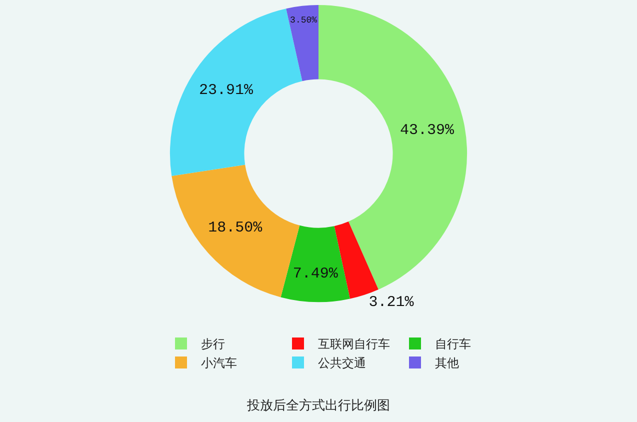 The image size is (637, 422). Describe the element at coordinates (354, 344) in the screenshot. I see `legend-label: 互联网自行车` at that location.